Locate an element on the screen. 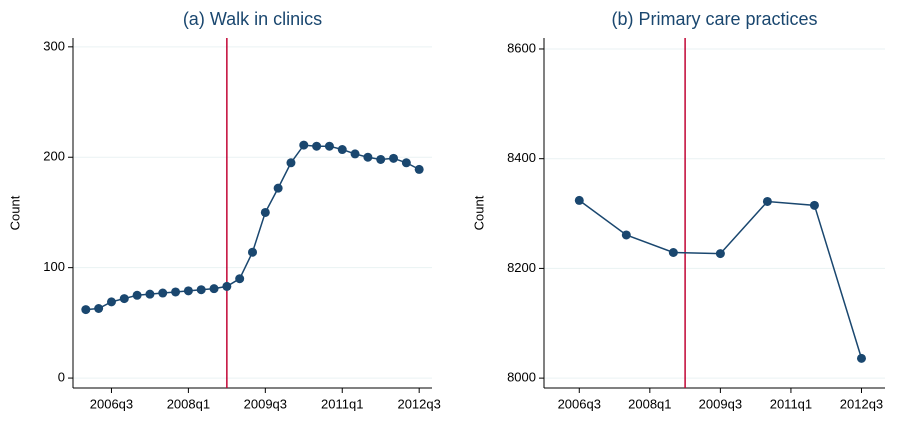  chart-title: (a) Walk in clinics is located at coordinates (252, 19).